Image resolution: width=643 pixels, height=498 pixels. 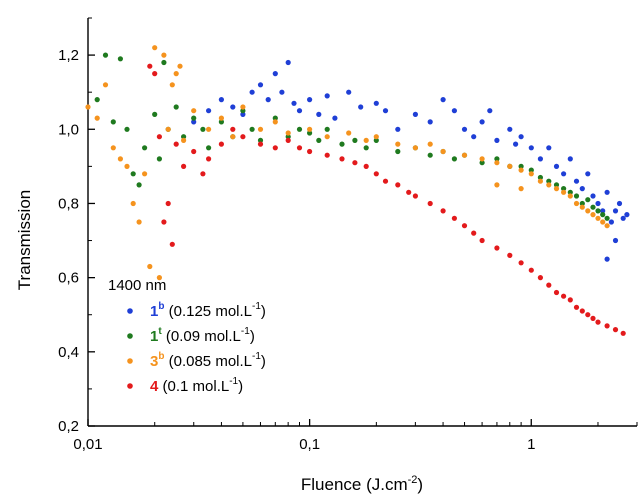 What do you see at coordinates (252, 336) in the screenshot?
I see `legend-label-close-1: )` at bounding box center [252, 336].